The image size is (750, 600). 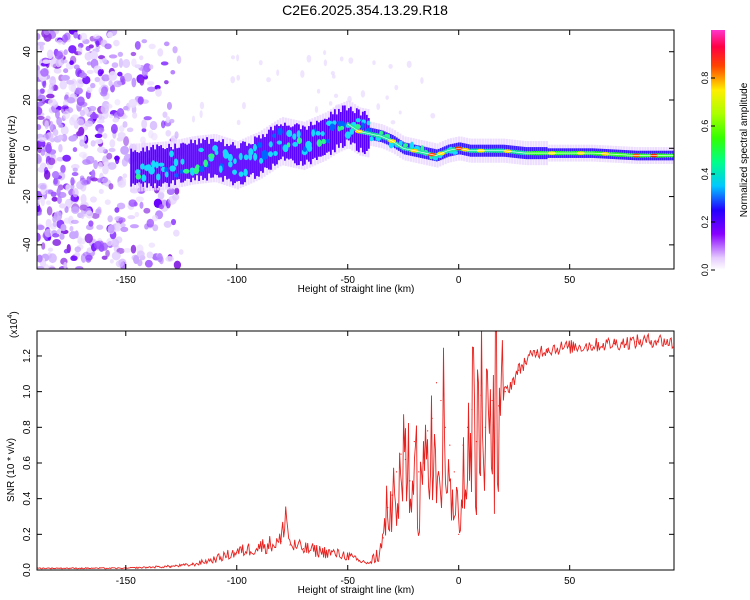 I want to click on spectrogram-signal-band, so click(x=402, y=146).